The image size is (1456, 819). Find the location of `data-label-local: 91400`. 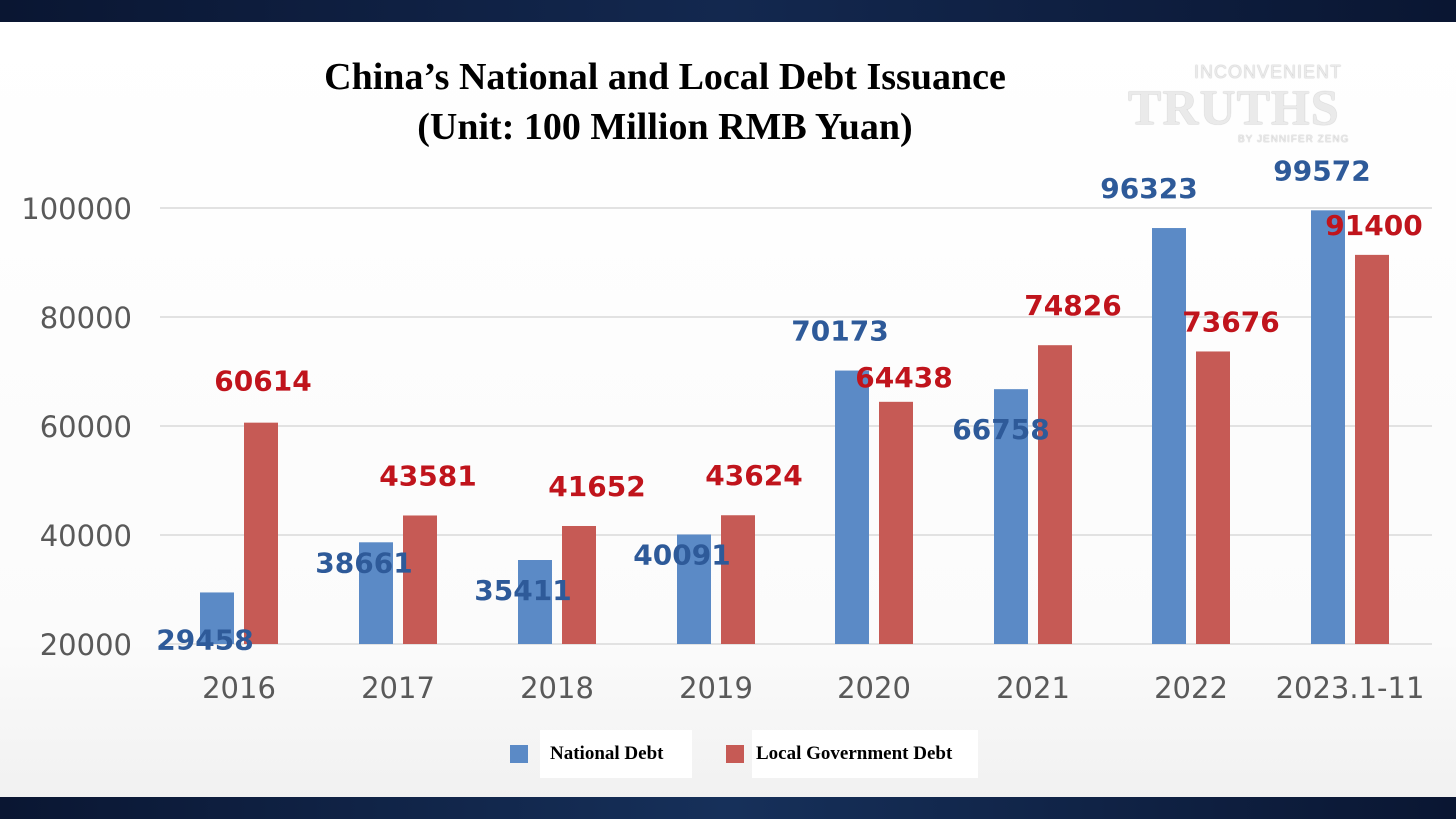

data-label-local: 91400 is located at coordinates (1373, 225).